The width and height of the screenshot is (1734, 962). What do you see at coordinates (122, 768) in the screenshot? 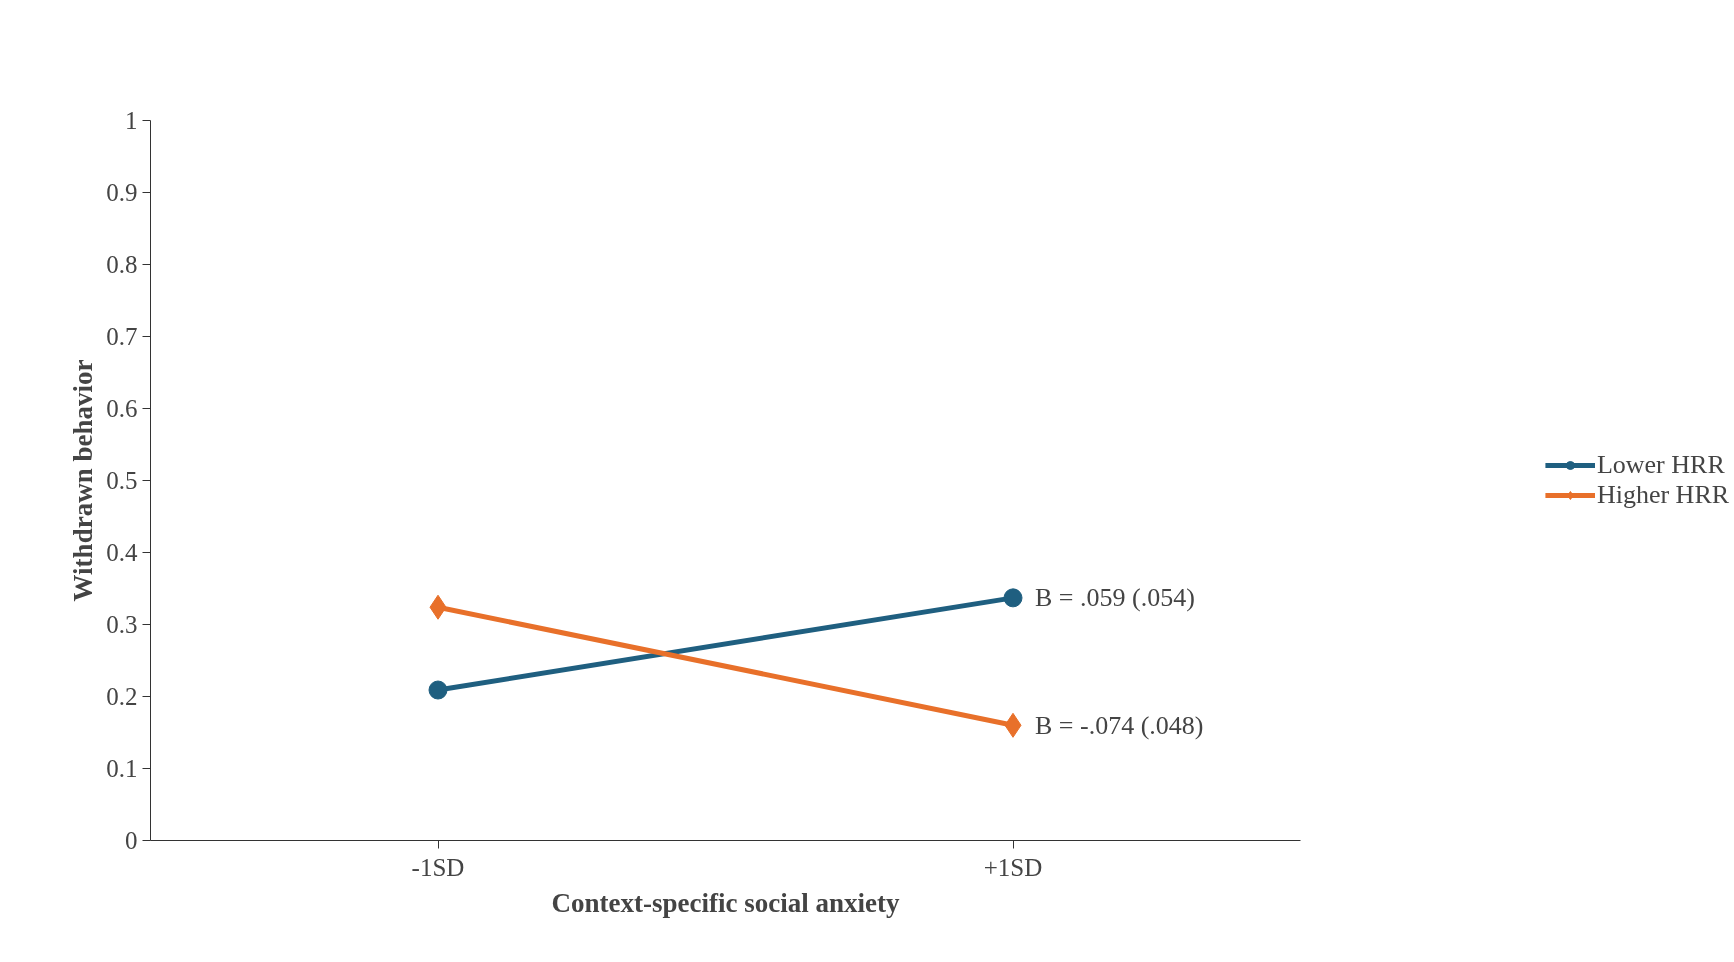
I see `y-tick-label: 0.1` at bounding box center [122, 768].